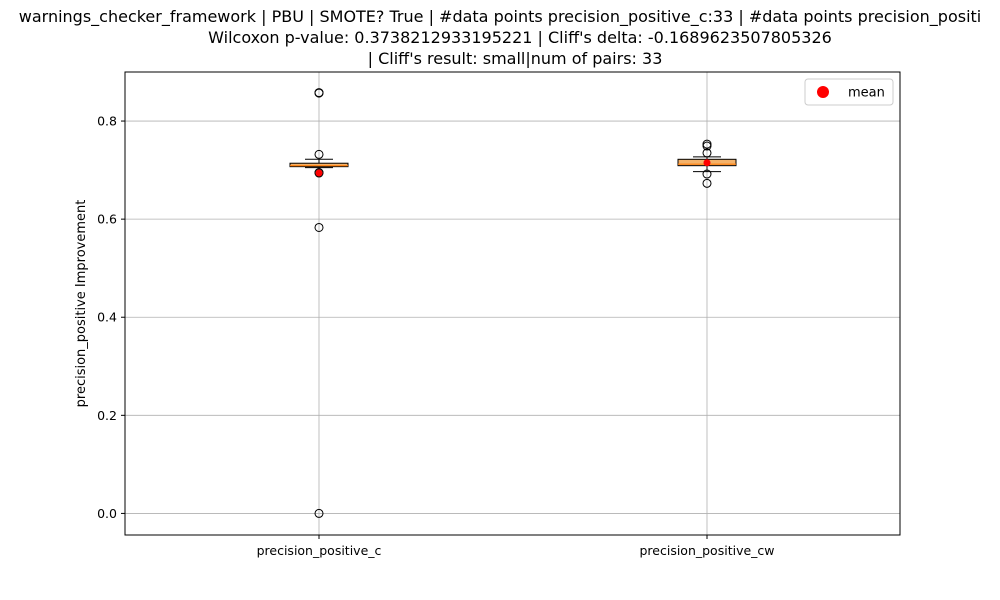 This screenshot has width=1000, height=600. Describe the element at coordinates (107, 219) in the screenshot. I see `y-tick-label: 0.6` at that location.